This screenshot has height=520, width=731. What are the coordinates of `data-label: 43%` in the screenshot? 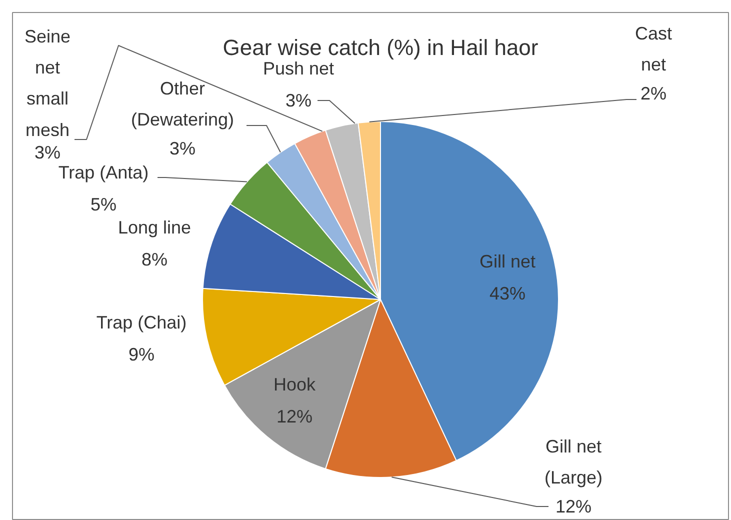 It's located at (507, 294).